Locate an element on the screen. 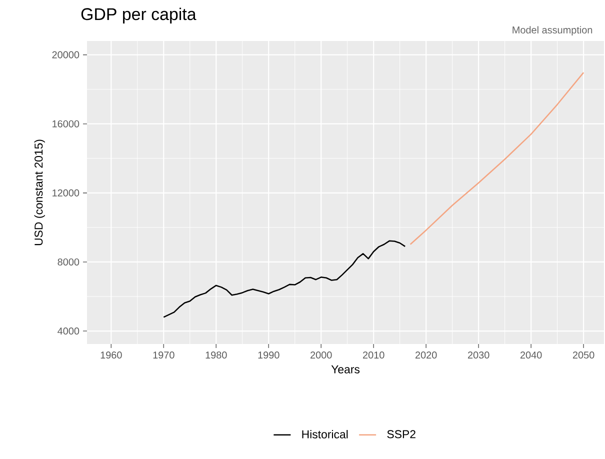  y-tick-label: 12000 is located at coordinates (66, 192).